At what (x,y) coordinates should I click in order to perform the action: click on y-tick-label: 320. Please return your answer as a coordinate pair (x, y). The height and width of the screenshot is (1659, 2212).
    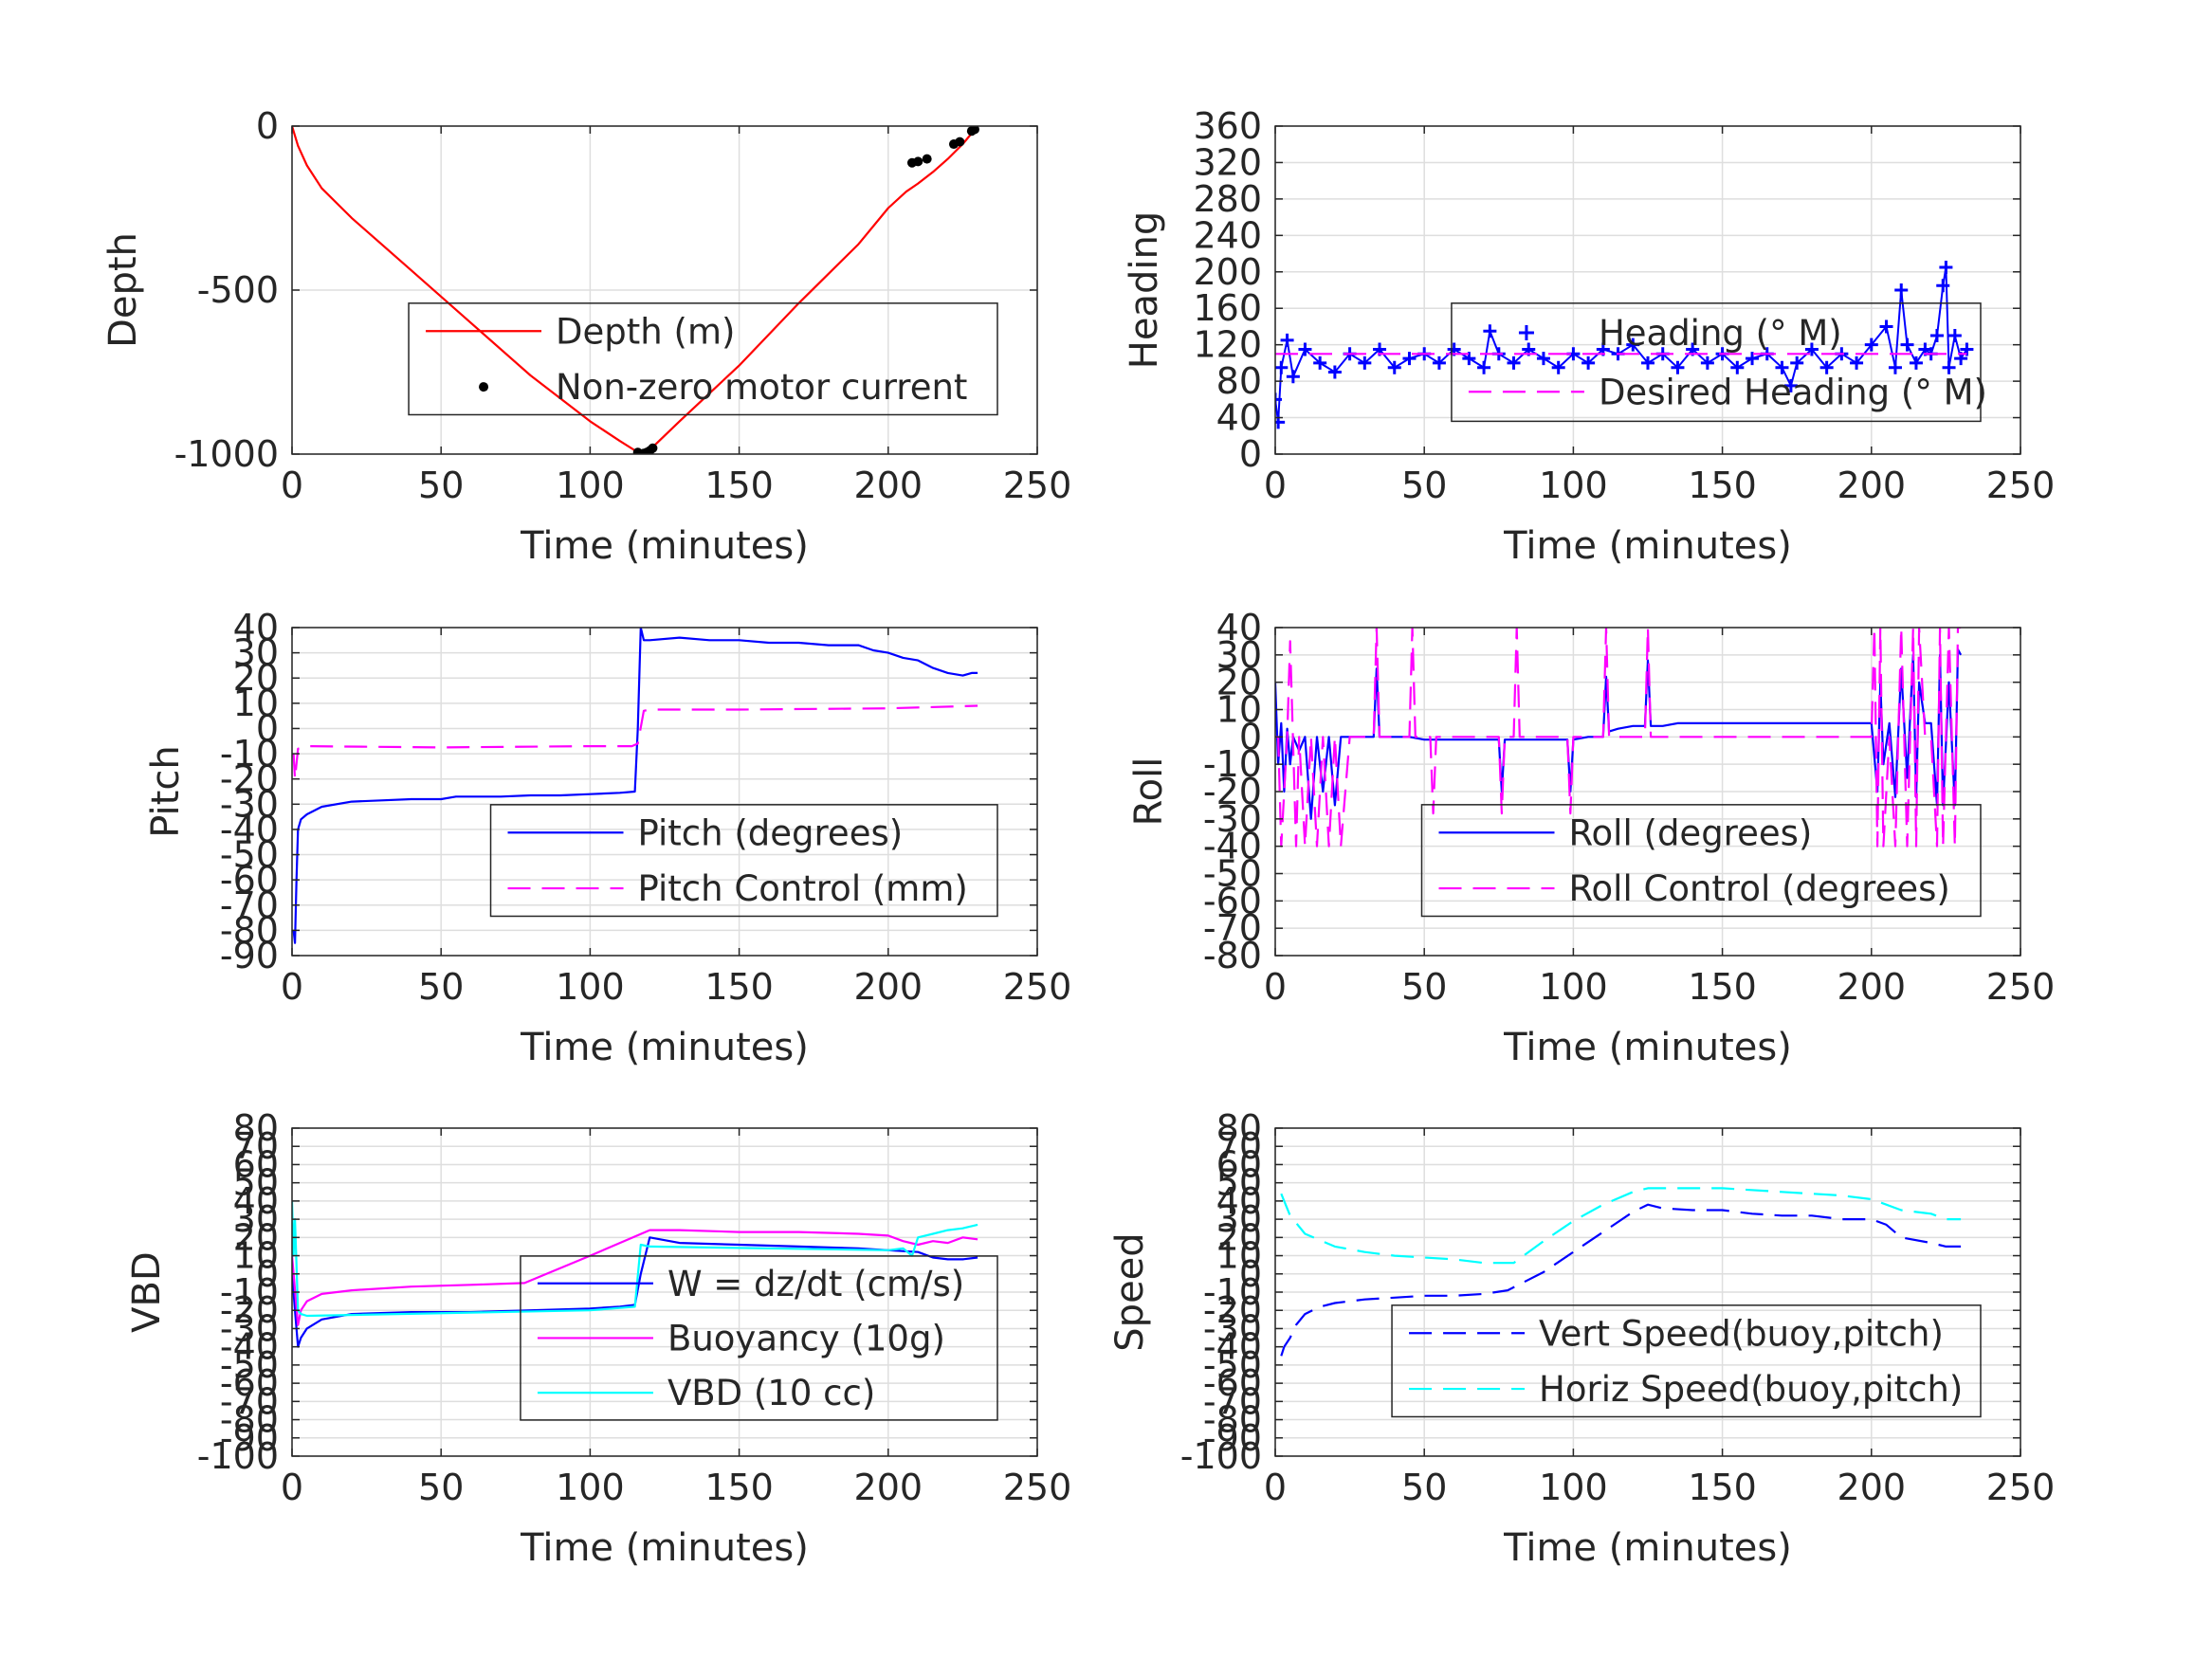
    Looking at the image, I should click on (1227, 162).